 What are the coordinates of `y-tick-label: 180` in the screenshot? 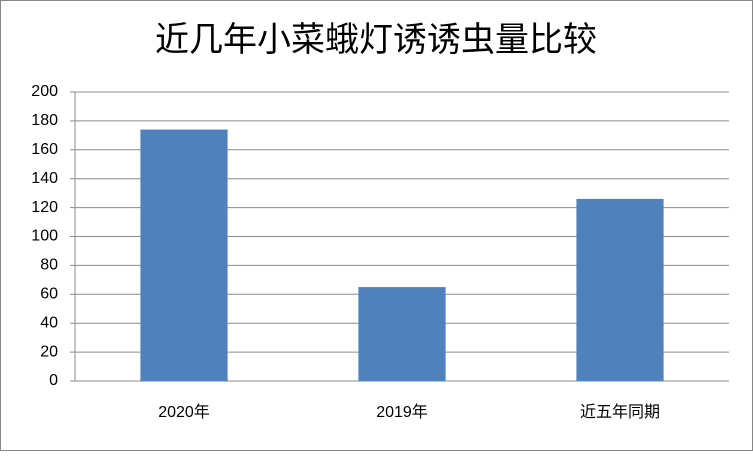 It's located at (44, 120).